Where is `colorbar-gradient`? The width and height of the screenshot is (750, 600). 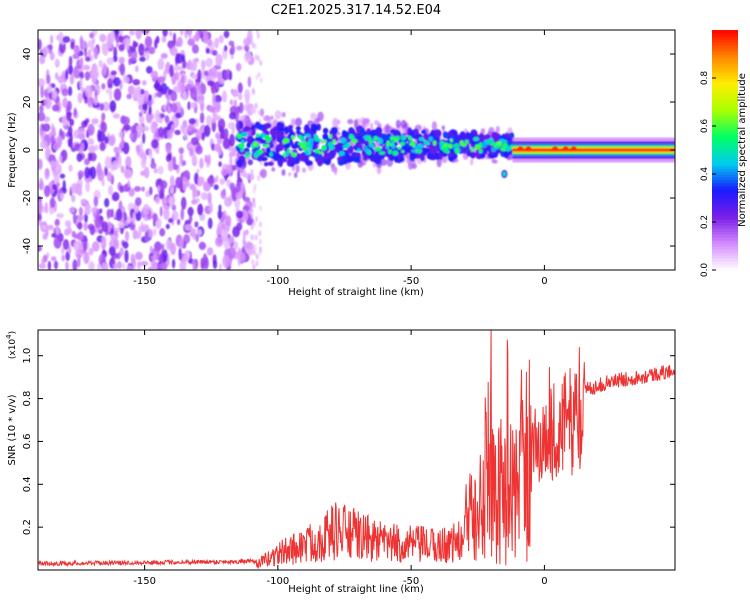 colorbar-gradient is located at coordinates (725, 150).